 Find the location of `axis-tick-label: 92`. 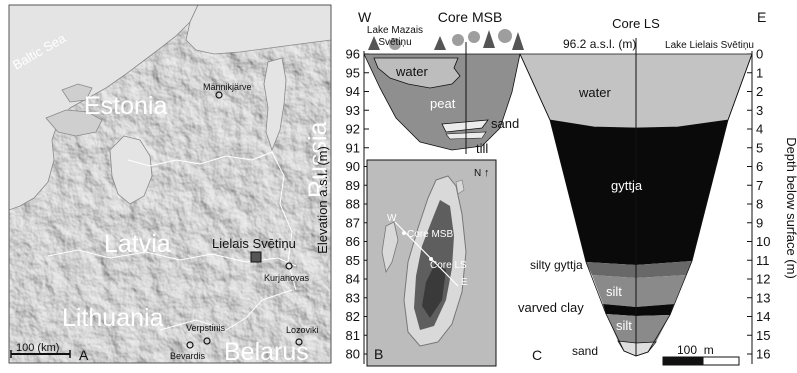

axis-tick-label: 92 is located at coordinates (353, 129).